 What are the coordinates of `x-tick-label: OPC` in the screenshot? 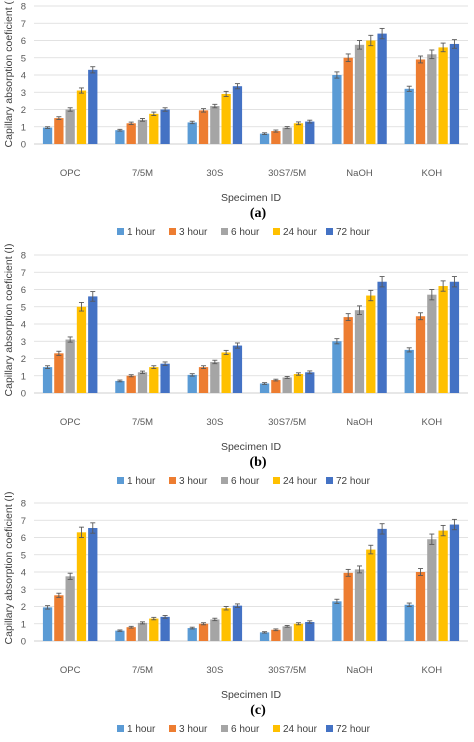 It's located at (70, 422).